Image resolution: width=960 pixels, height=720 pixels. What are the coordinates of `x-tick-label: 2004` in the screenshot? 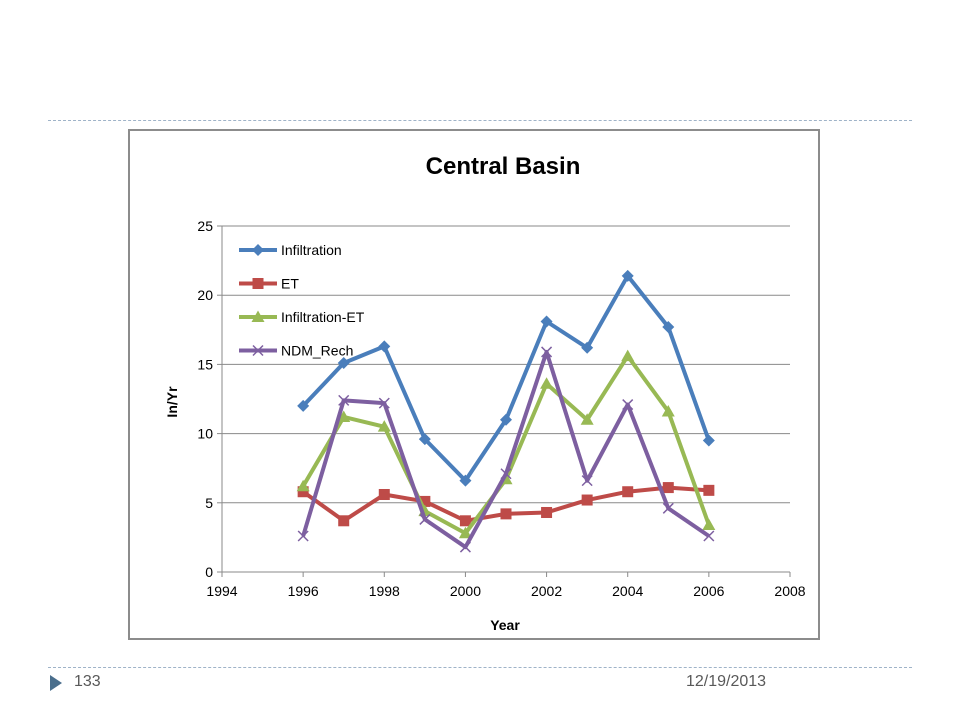 It's located at (627, 591).